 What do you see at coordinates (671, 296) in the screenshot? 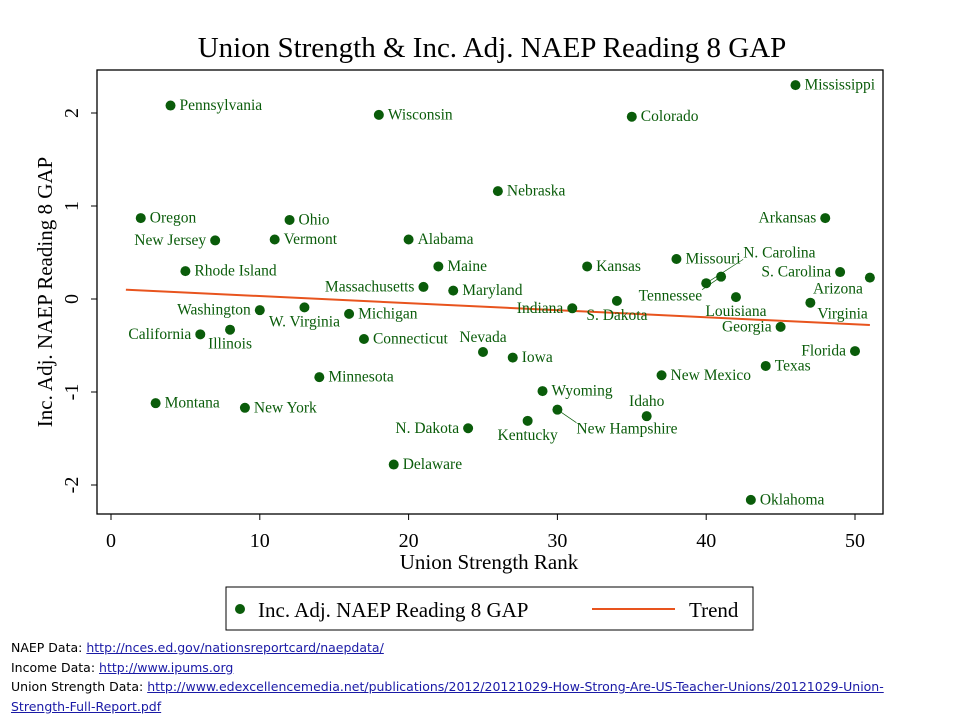
I see `data-point-label: Tennessee` at bounding box center [671, 296].